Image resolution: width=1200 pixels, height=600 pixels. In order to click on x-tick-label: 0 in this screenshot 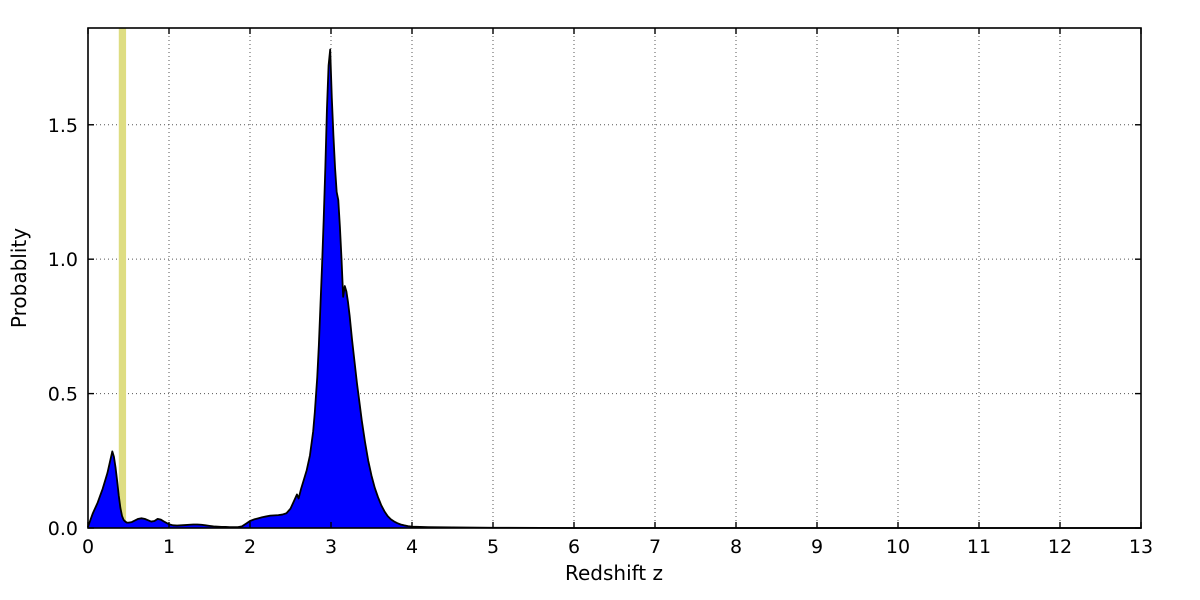, I will do `click(88, 547)`.